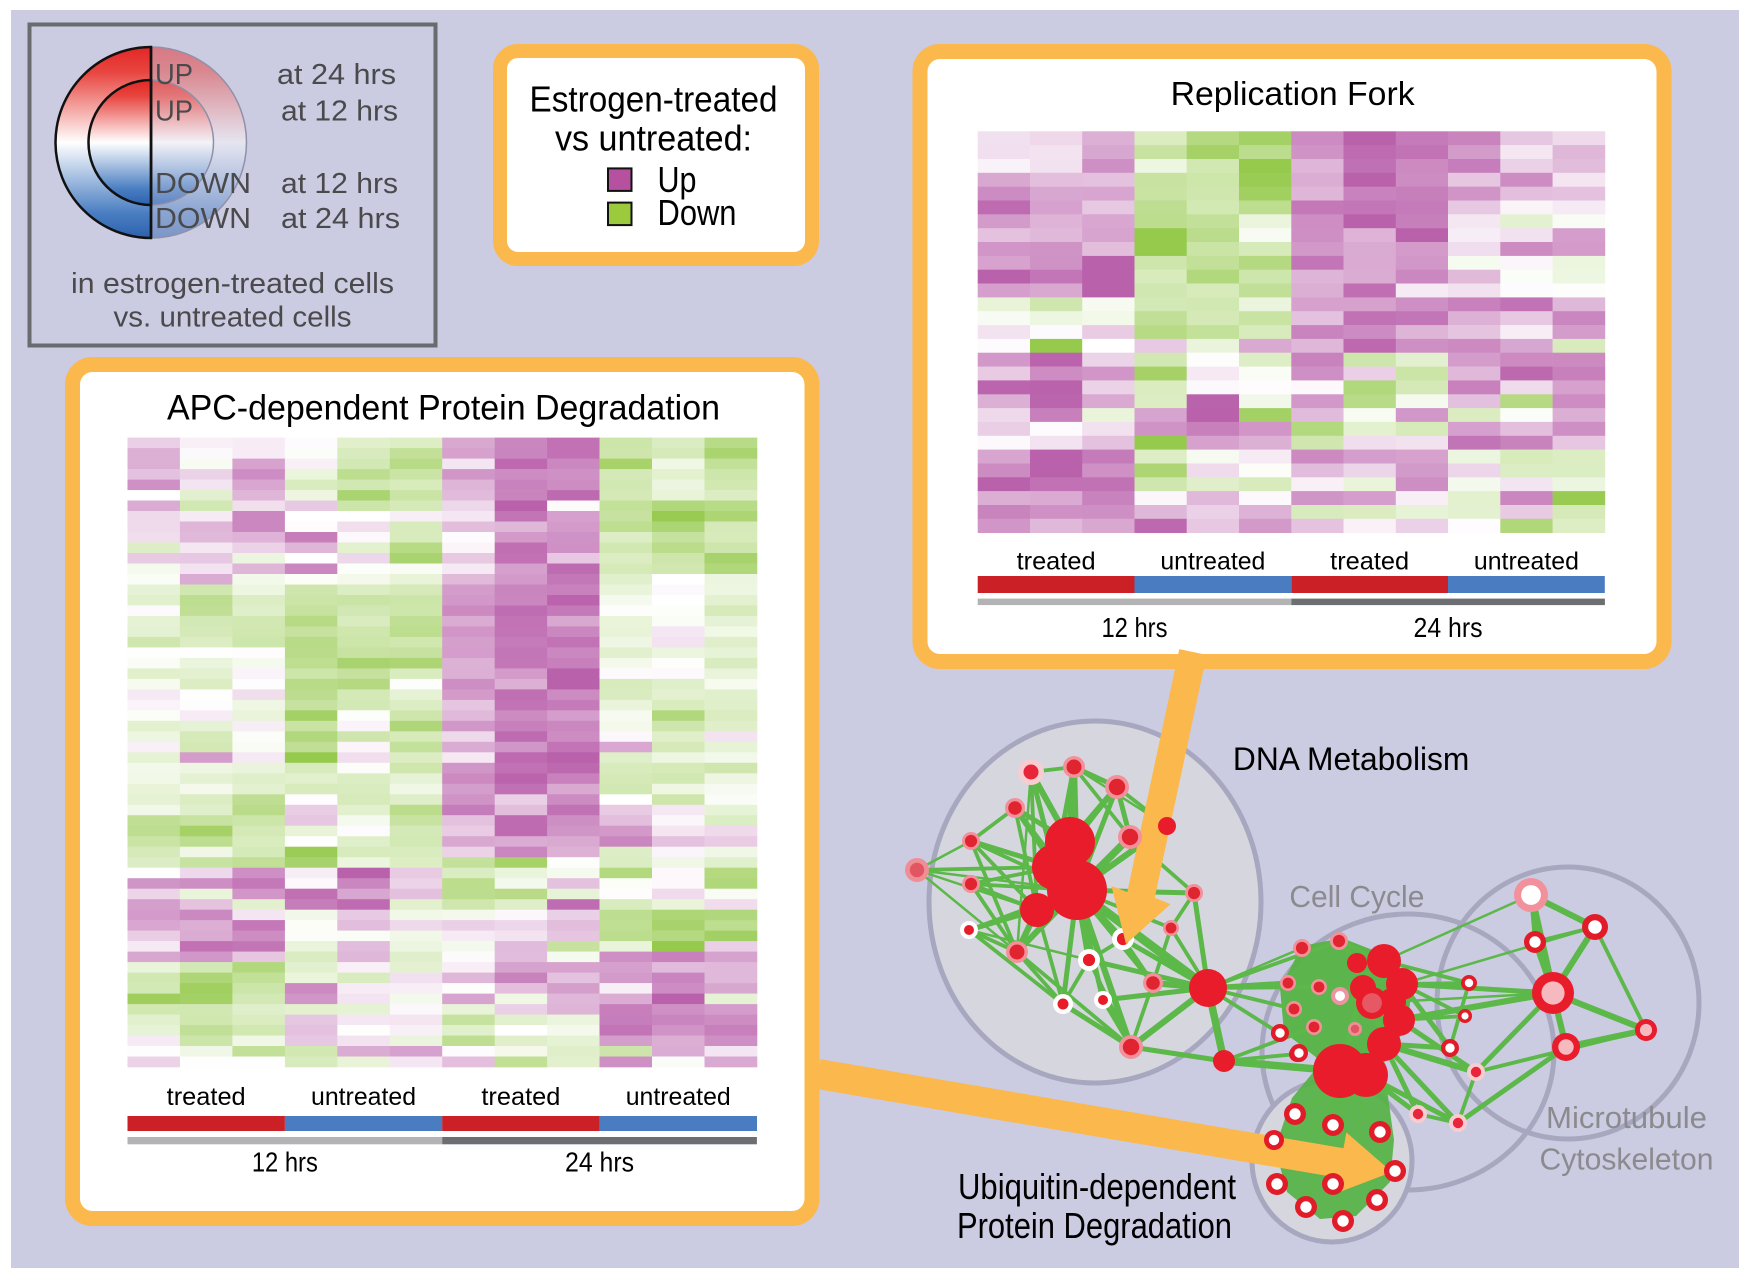  I want to click on svg-text: Down, so click(697, 212).